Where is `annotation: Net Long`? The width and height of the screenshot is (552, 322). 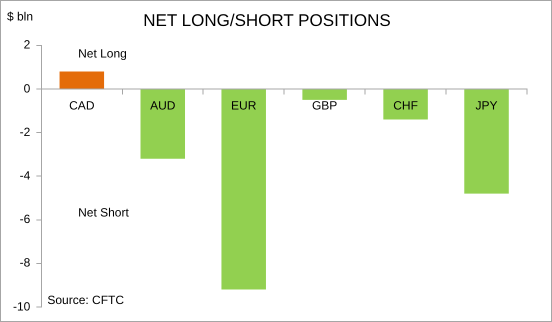
annotation: Net Long is located at coordinates (102, 53).